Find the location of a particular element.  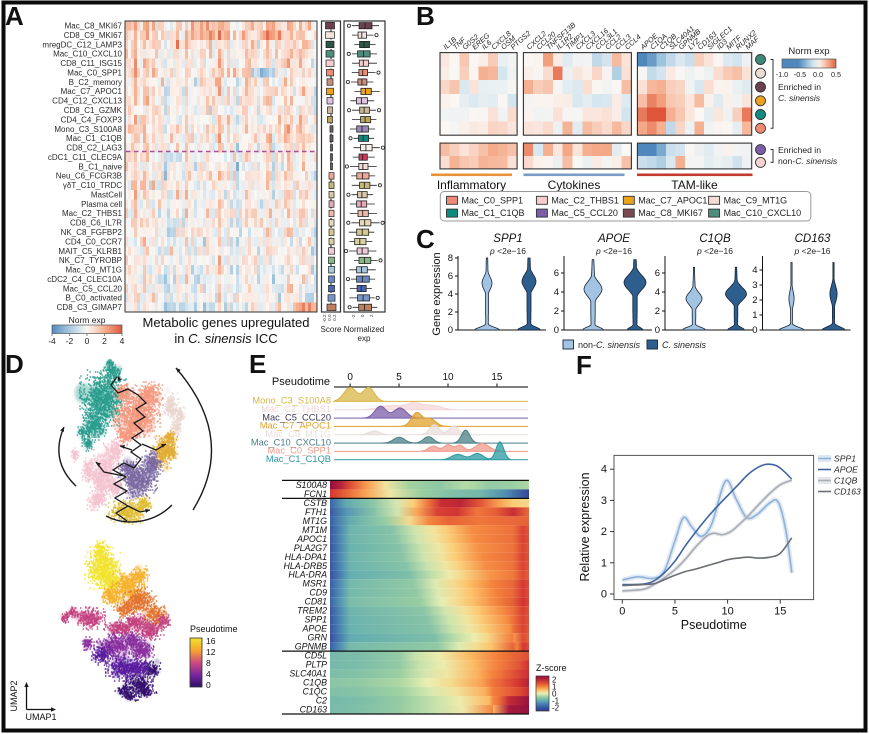

svg-text: E is located at coordinates (257, 364).